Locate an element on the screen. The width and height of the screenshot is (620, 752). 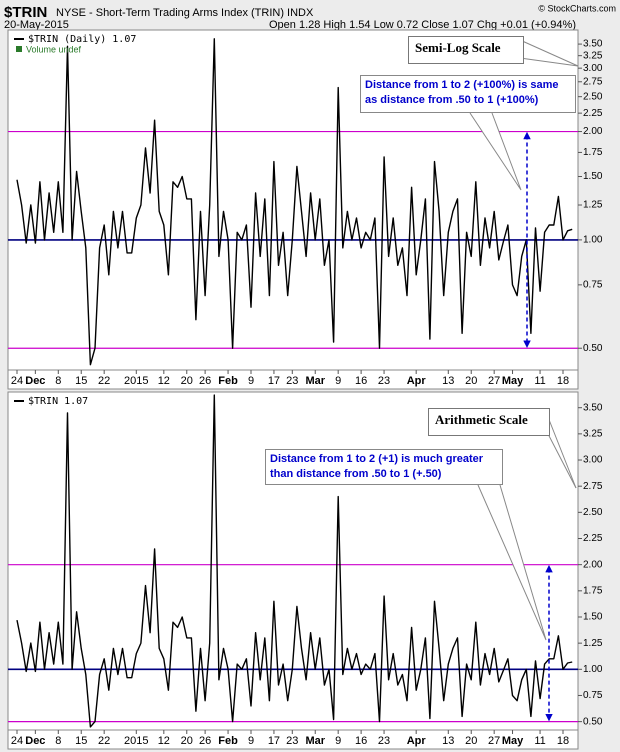
scale-annotation: Semi-Log Scale is located at coordinates (466, 50).